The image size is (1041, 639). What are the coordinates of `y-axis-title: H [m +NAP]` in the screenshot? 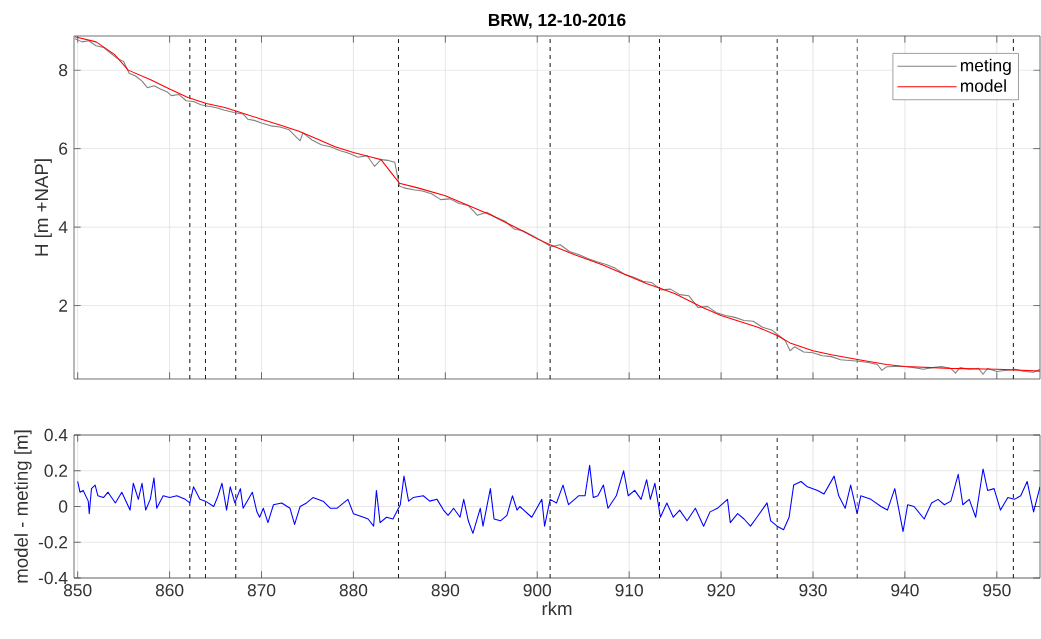 It's located at (43, 207).